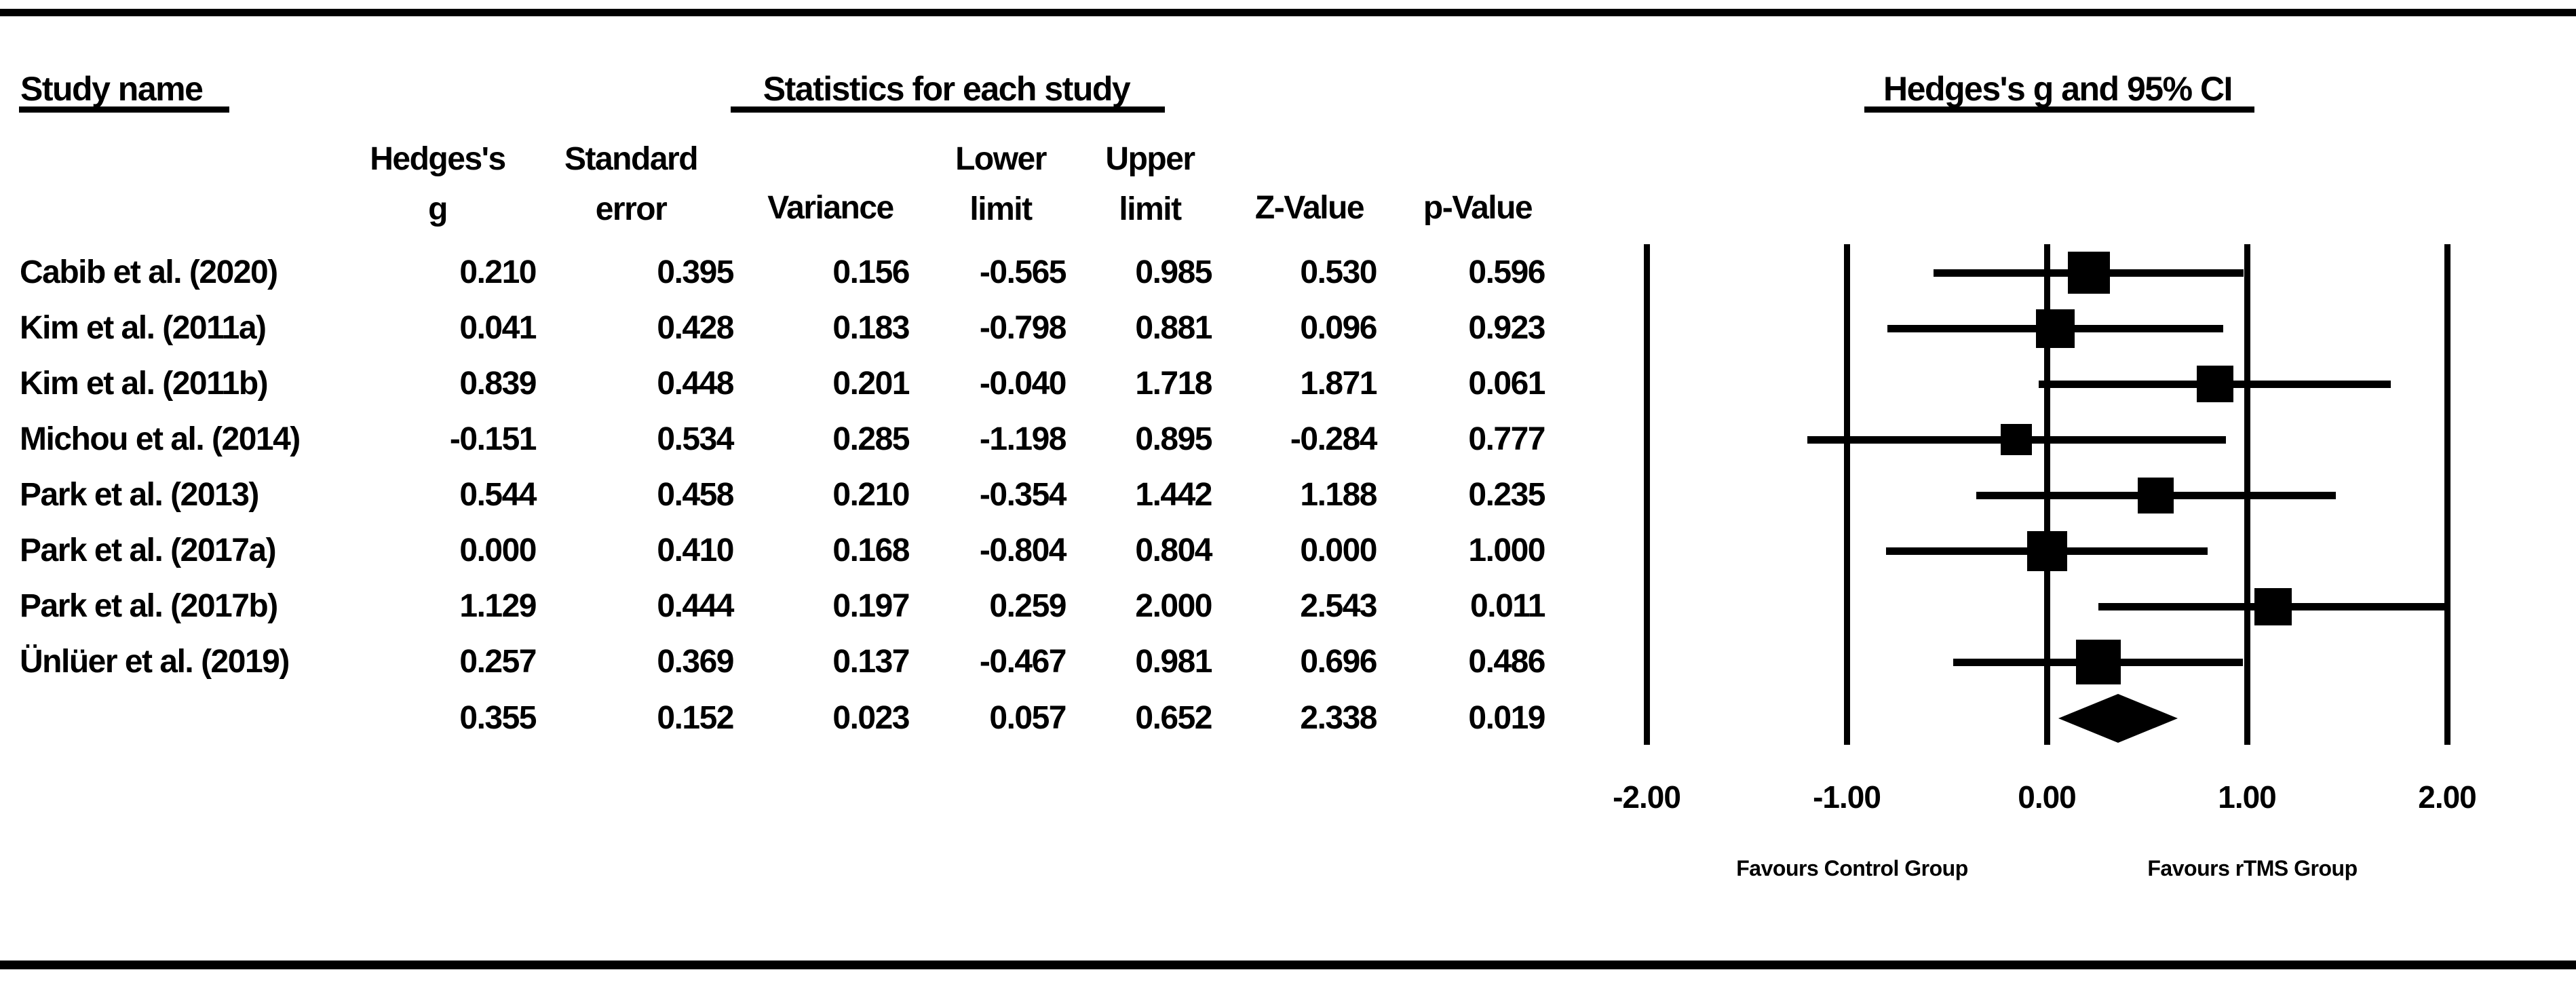  Describe the element at coordinates (498, 384) in the screenshot. I see `stat-cell-g: 0.839` at that location.